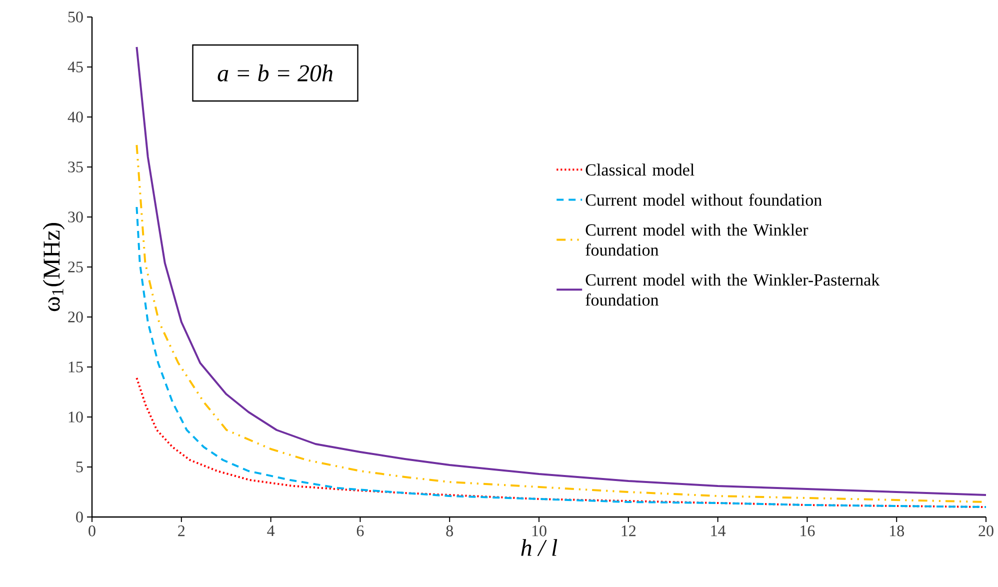 This screenshot has width=998, height=587. I want to click on y-tick-label: 40, so click(75, 117).